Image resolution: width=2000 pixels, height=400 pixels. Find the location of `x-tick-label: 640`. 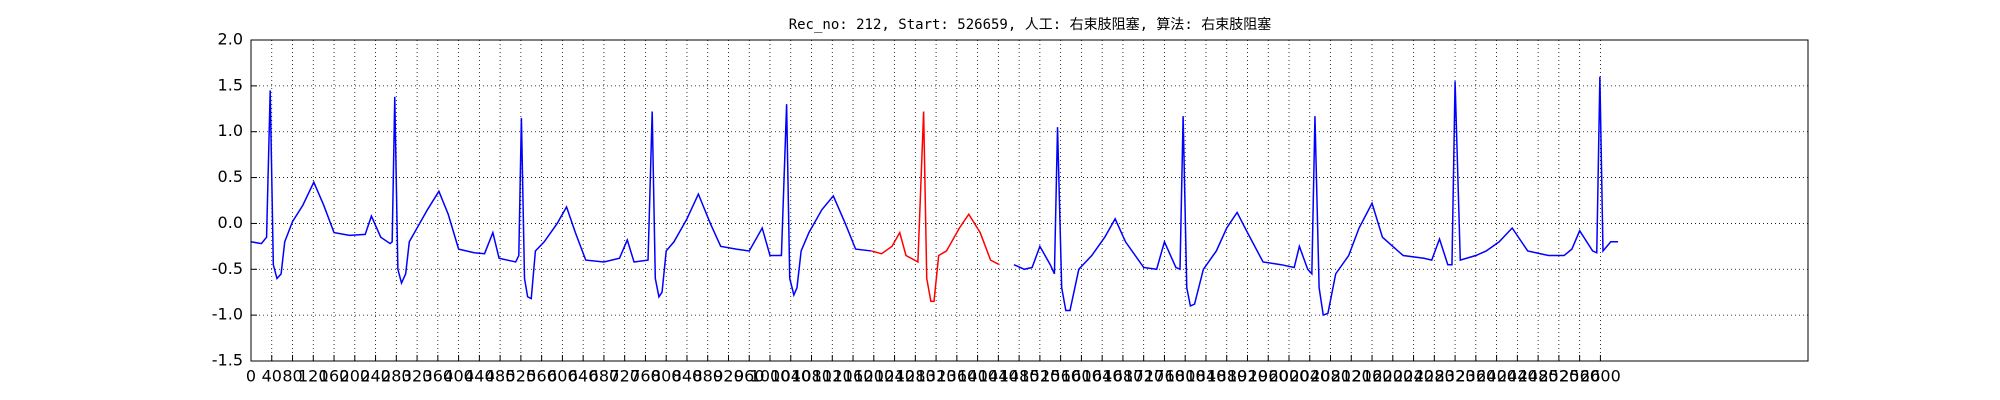

x-tick-label: 640 is located at coordinates (583, 376).